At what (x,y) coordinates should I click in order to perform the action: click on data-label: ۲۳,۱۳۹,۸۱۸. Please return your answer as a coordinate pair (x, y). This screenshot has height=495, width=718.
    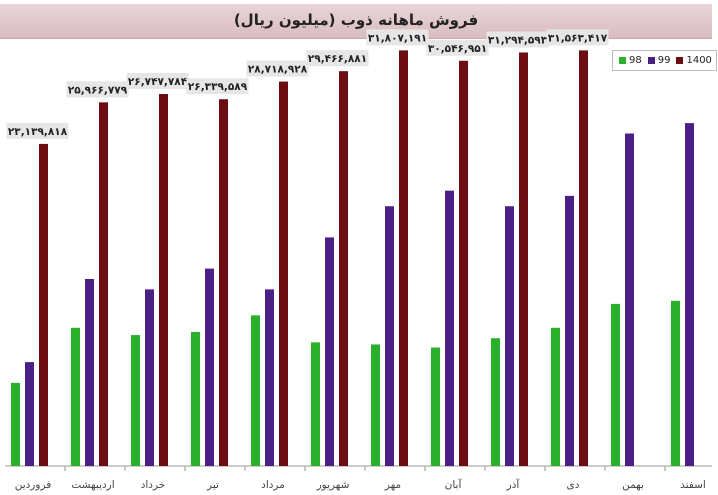
    Looking at the image, I should click on (38, 132).